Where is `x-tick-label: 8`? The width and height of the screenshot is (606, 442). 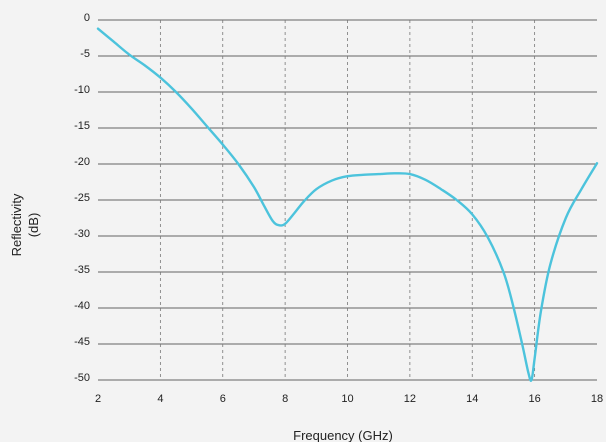
x-tick-label: 8 is located at coordinates (285, 399).